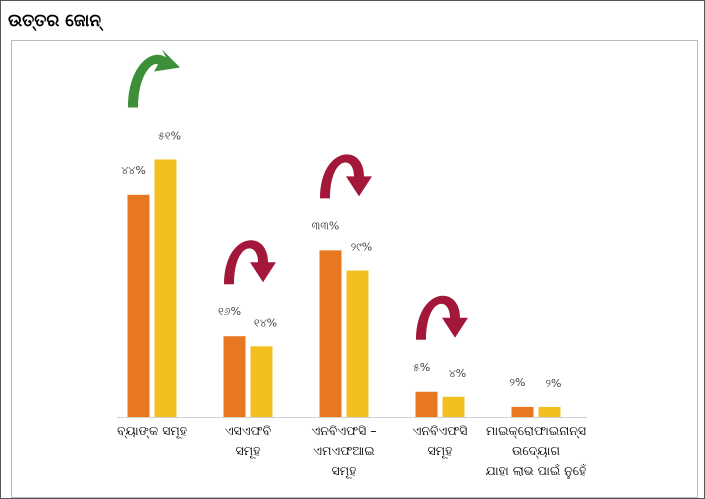 The height and width of the screenshot is (499, 705). What do you see at coordinates (154, 78) in the screenshot?
I see `trend-up-arrow-icon` at bounding box center [154, 78].